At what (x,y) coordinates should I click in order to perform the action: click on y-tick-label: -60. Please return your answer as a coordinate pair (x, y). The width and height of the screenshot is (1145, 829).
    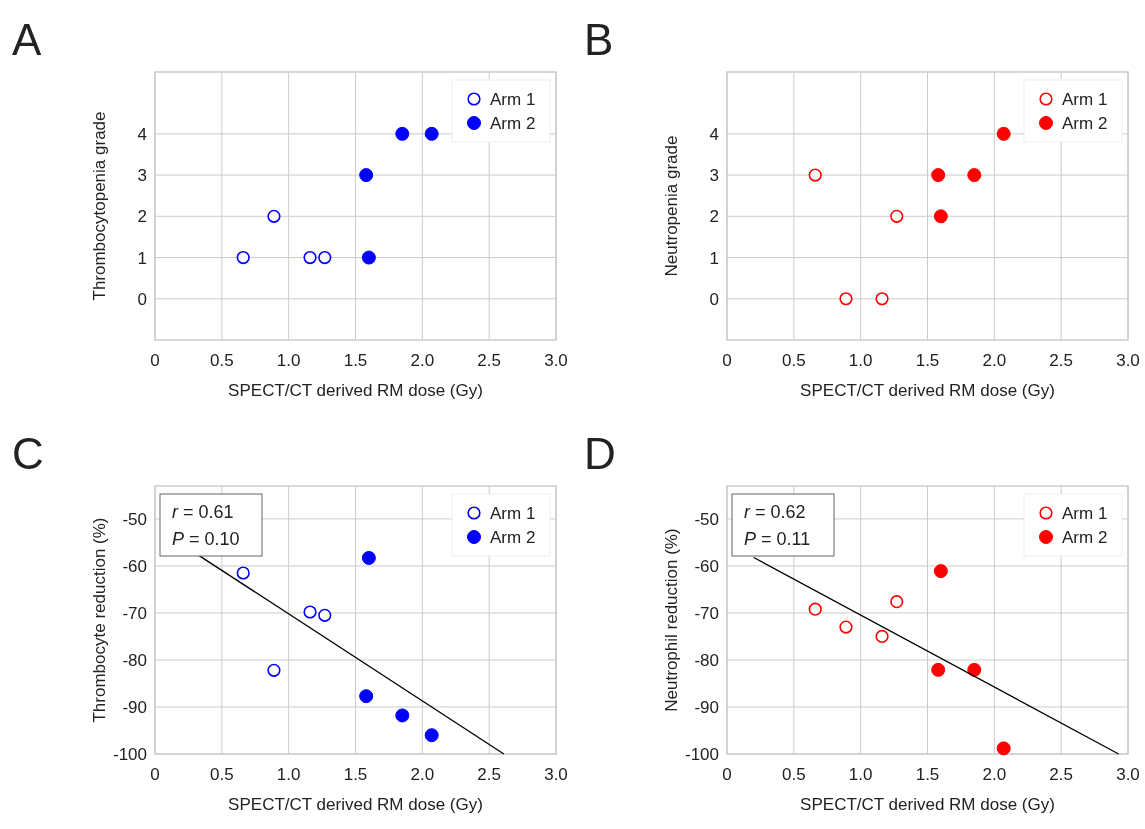
    Looking at the image, I should click on (706, 566).